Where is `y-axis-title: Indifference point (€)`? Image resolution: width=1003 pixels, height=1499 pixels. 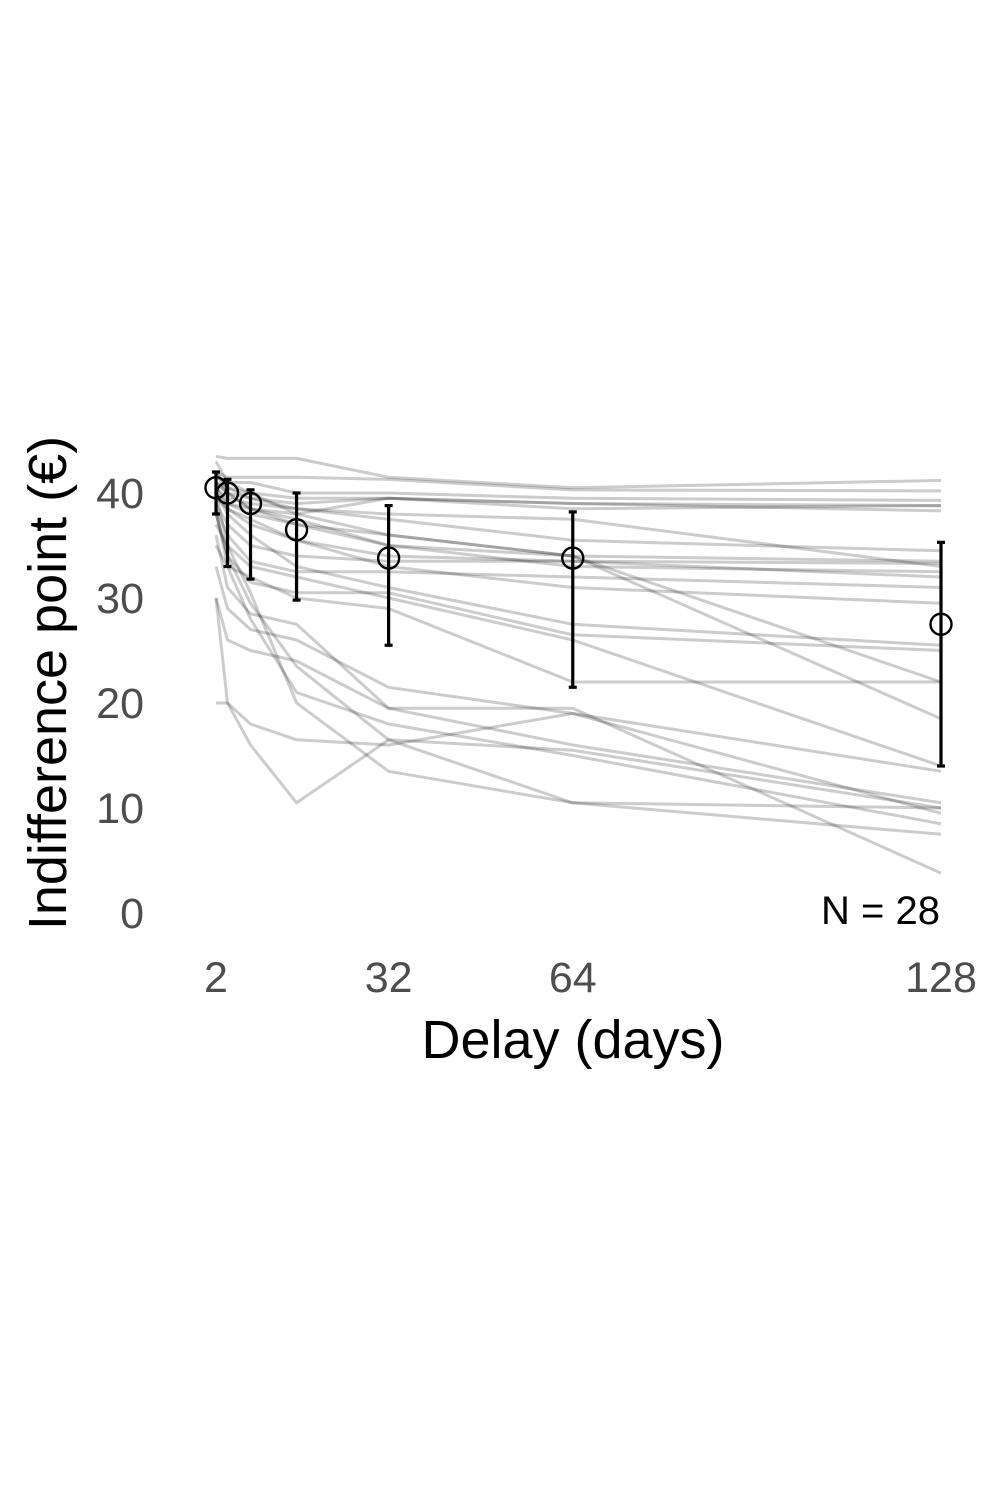
y-axis-title: Indifference point (€) is located at coordinates (48, 683).